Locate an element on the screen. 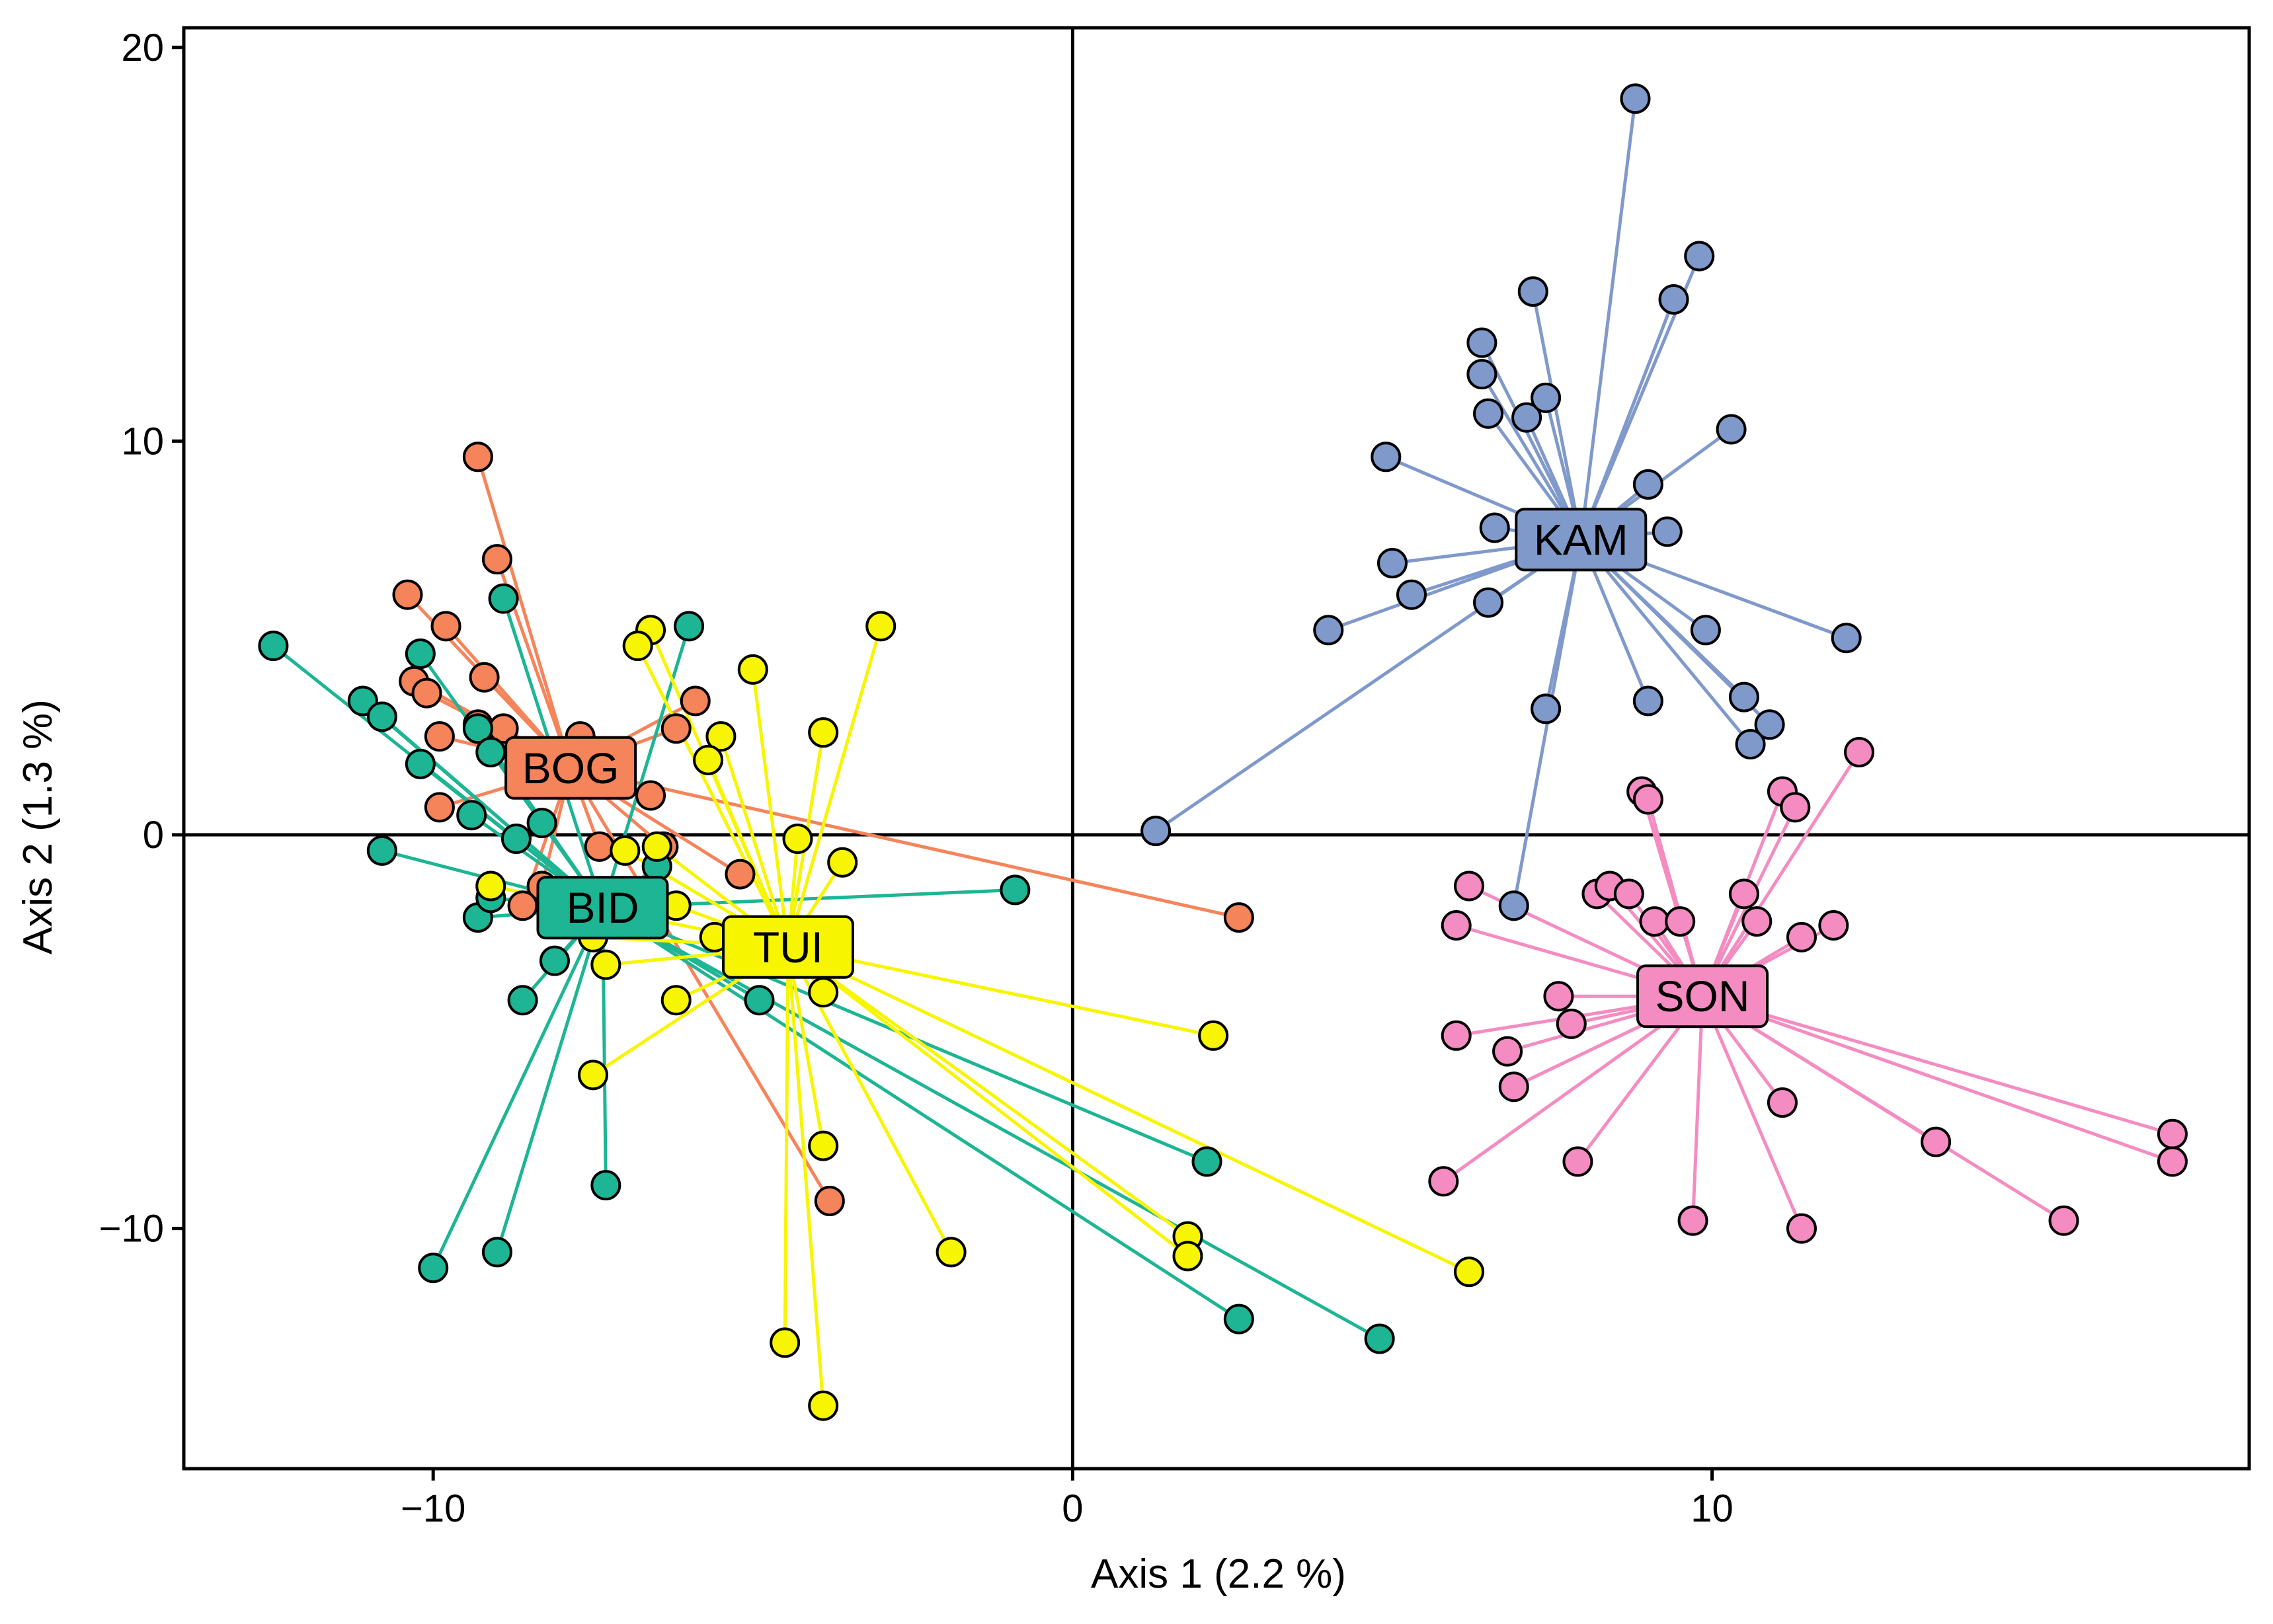 The image size is (2273, 1624). group-label-son: SON is located at coordinates (1702, 996).